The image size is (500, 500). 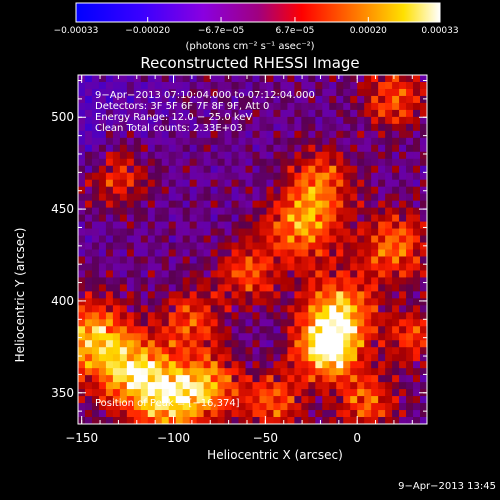 I want to click on detectors-text: Detectors: 3F 5F 6F 7F 8F 9F, Att 0, so click(x=182, y=106).